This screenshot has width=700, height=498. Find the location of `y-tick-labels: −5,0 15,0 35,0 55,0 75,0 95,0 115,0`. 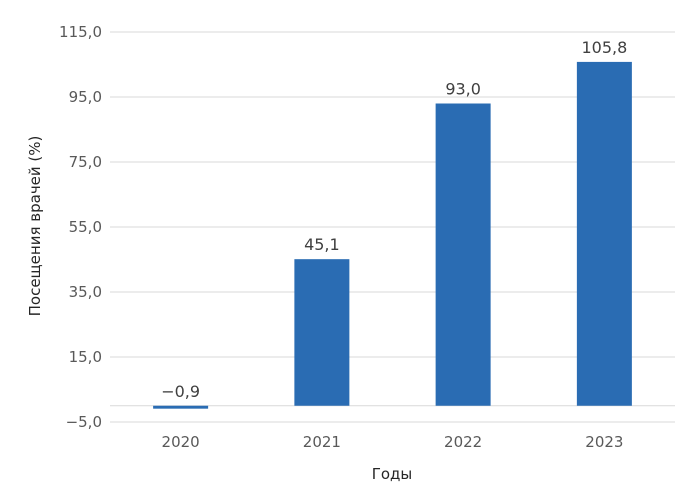

y-tick-labels: −5,0 15,0 35,0 55,0 75,0 95,0 115,0 is located at coordinates (80, 227).